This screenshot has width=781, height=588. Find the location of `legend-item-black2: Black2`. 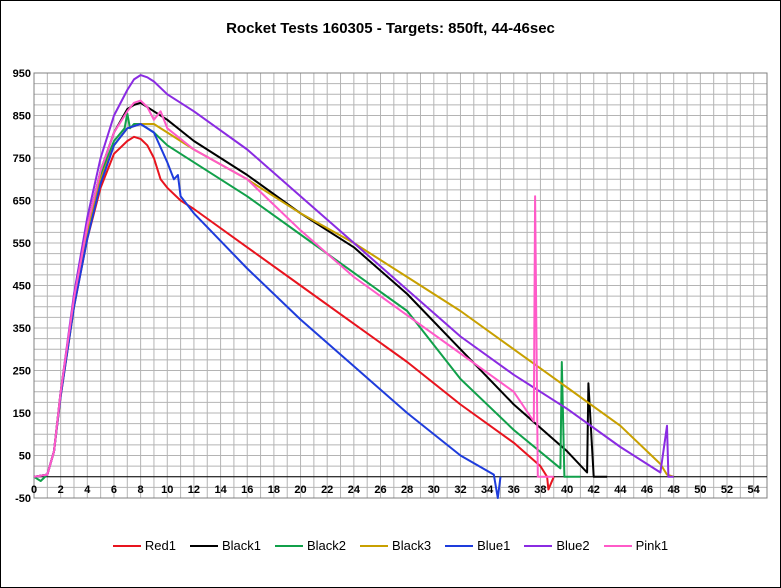

legend-item-black2: Black2 is located at coordinates (310, 545).